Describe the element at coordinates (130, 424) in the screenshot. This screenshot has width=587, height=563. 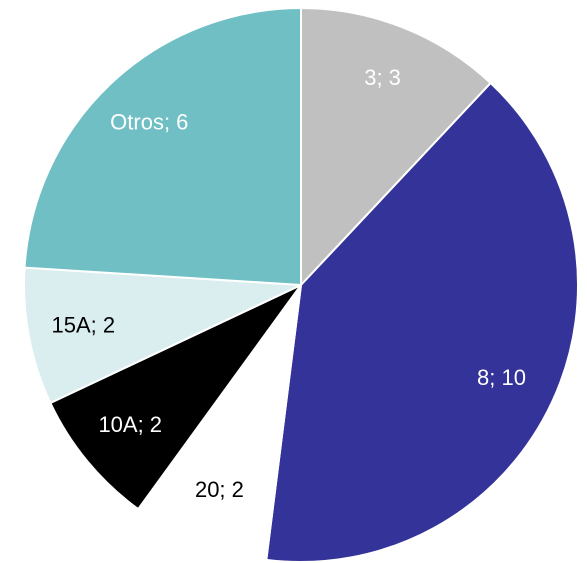
I see `data-label: 10A; 2` at that location.